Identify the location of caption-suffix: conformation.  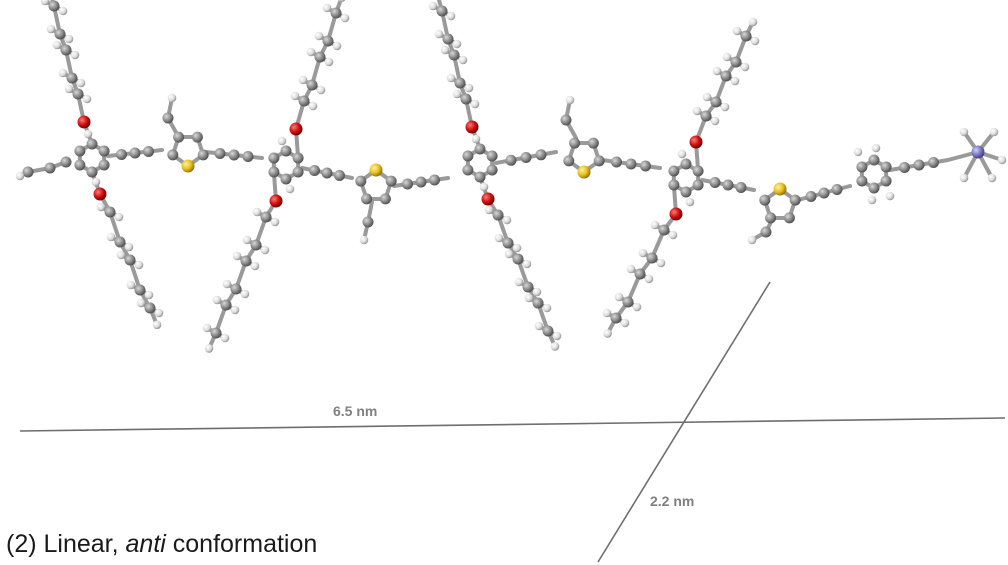
(241, 544).